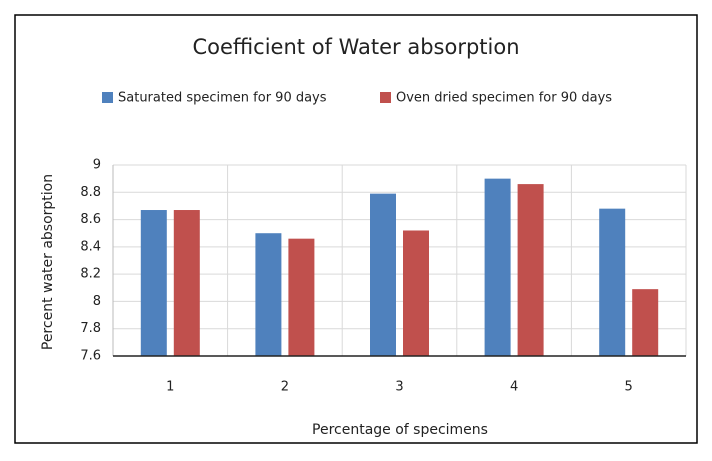 The width and height of the screenshot is (712, 461). What do you see at coordinates (90, 219) in the screenshot?
I see `y-tick-label: 8.6` at bounding box center [90, 219].